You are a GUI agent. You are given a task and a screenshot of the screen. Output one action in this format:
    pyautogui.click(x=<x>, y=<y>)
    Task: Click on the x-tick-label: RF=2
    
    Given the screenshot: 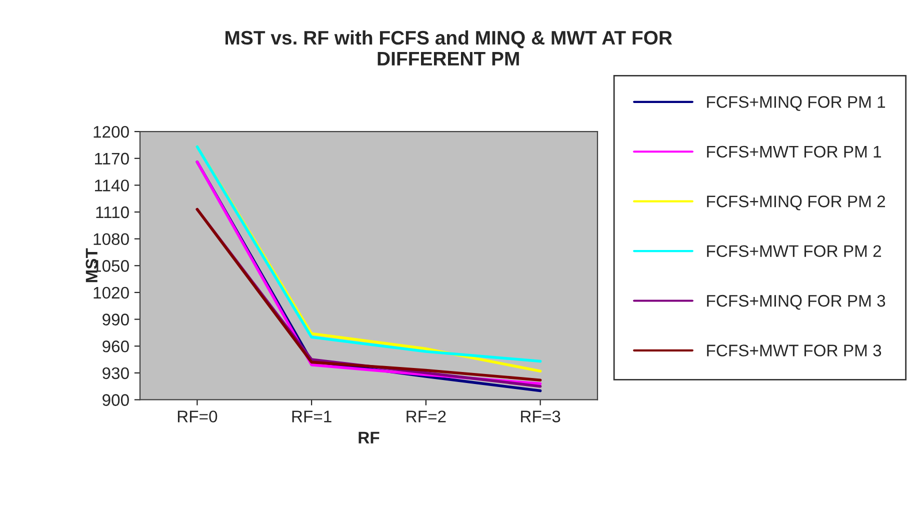 What is the action you would take?
    pyautogui.click(x=426, y=416)
    